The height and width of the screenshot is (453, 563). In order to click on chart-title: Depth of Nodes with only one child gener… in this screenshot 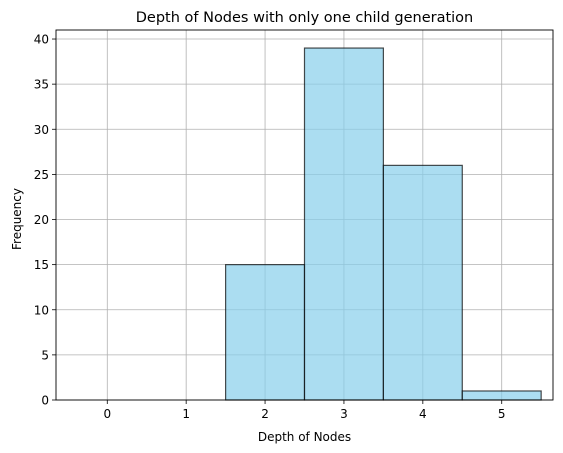, I will do `click(305, 18)`.